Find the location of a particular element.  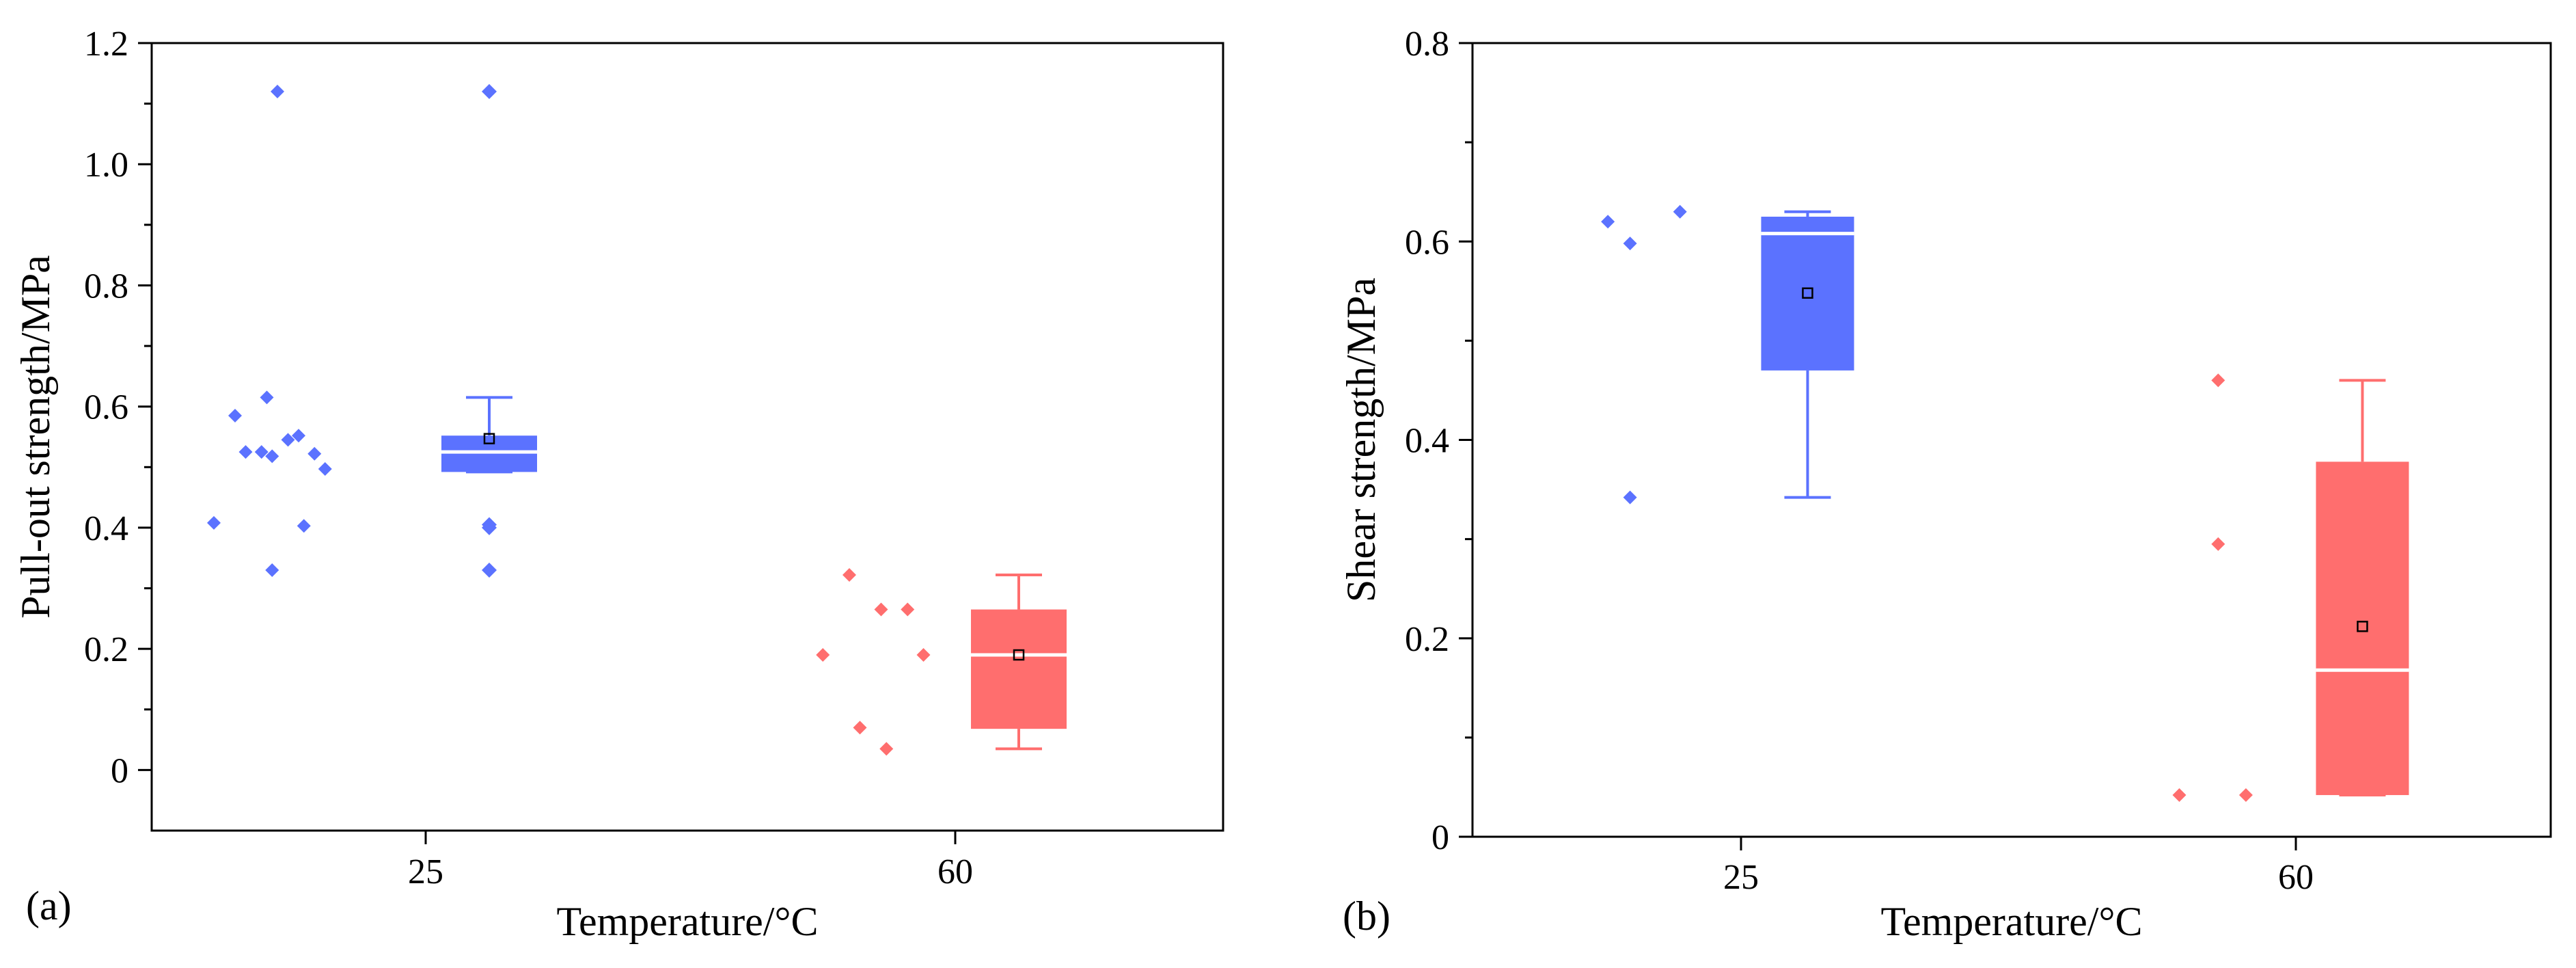

panel-label: (a) is located at coordinates (49, 906).